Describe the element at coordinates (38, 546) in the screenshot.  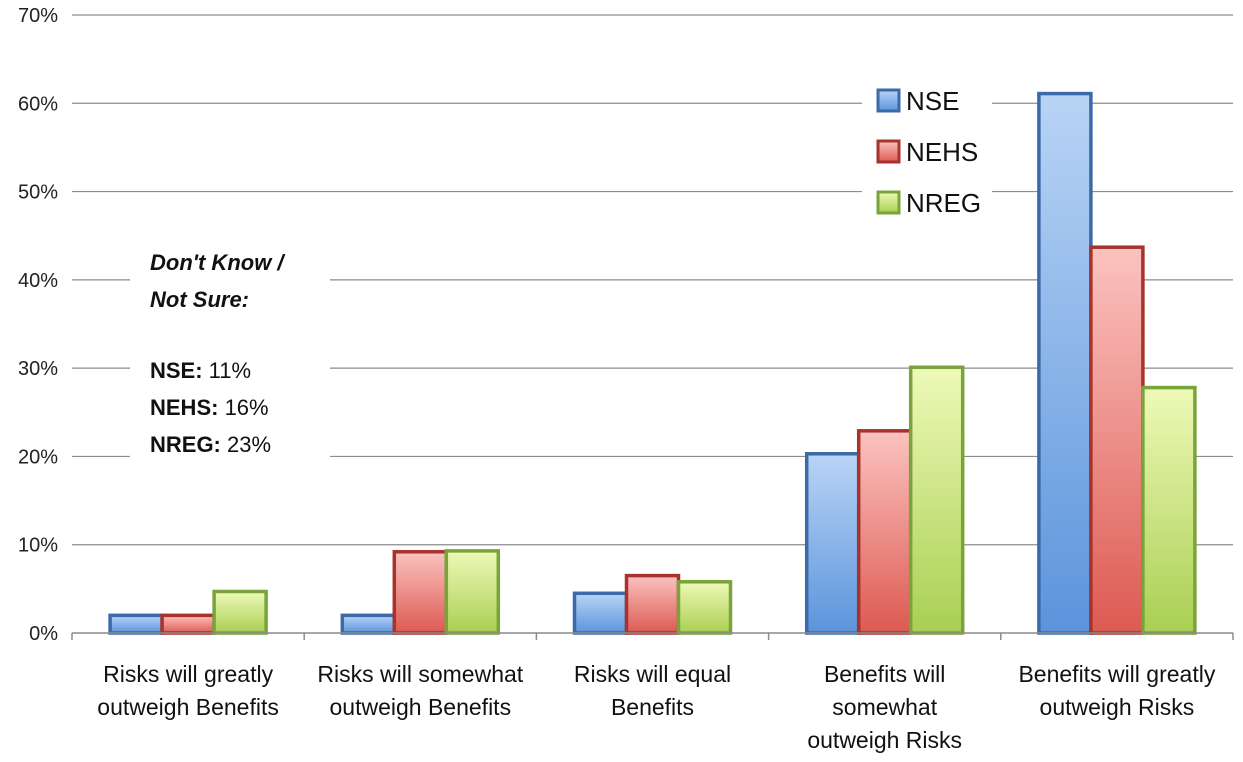
I see `y-tick-label: 10%` at that location.